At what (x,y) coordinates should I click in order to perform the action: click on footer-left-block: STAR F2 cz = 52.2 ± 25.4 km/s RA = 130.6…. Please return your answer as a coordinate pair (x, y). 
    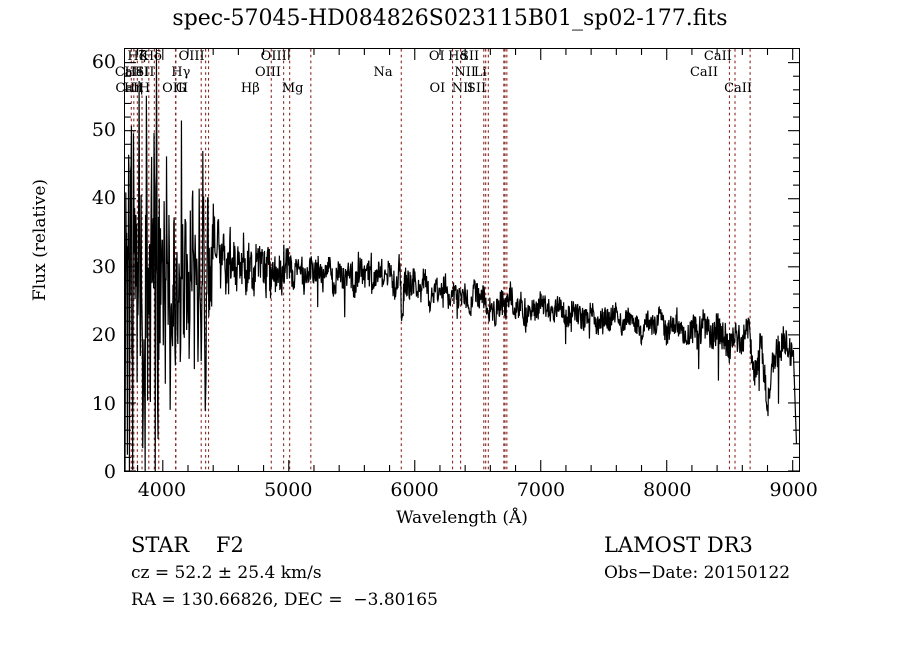
    Looking at the image, I should click on (341, 572).